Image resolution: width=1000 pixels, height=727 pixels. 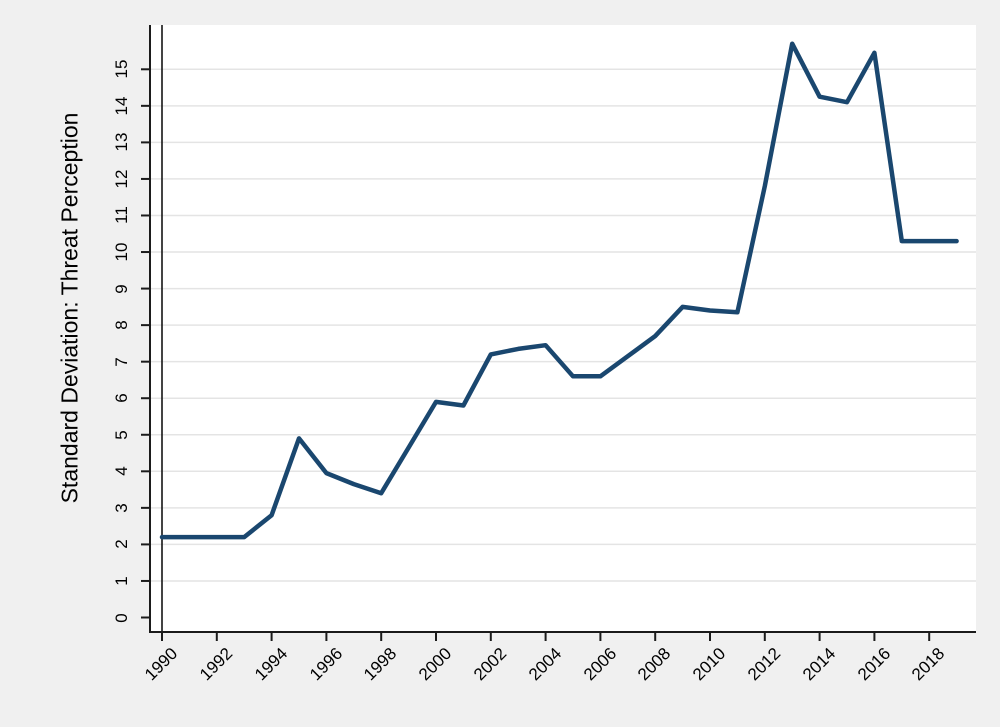 I want to click on y-tick-label: 5, so click(x=121, y=435).